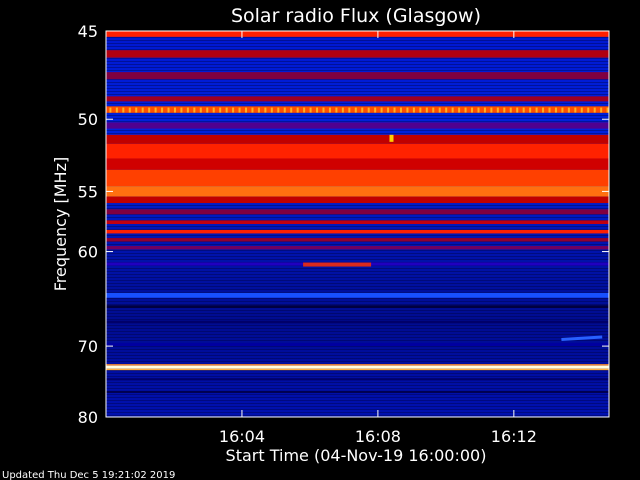 This screenshot has height=480, width=640. What do you see at coordinates (88, 191) in the screenshot?
I see `y-tick-label: 55` at bounding box center [88, 191].